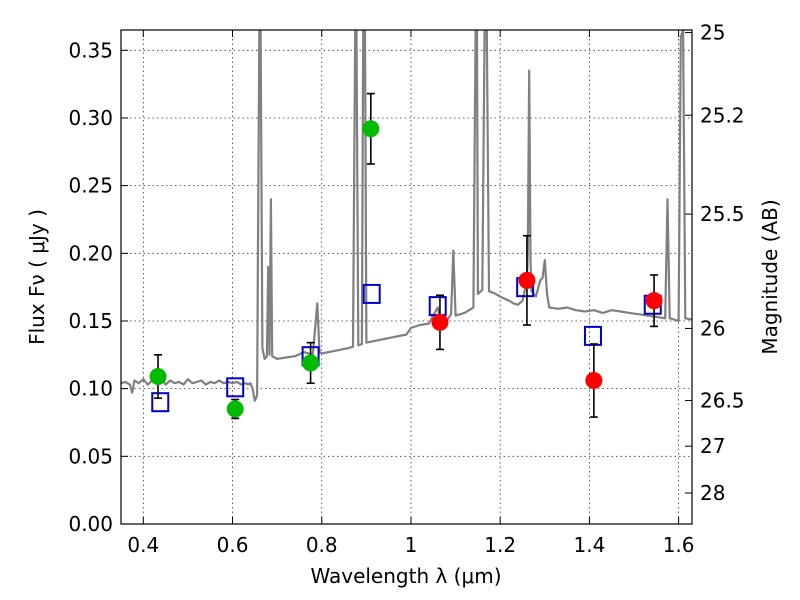  What do you see at coordinates (143, 545) in the screenshot?
I see `x-tick-label: 0.4` at bounding box center [143, 545].